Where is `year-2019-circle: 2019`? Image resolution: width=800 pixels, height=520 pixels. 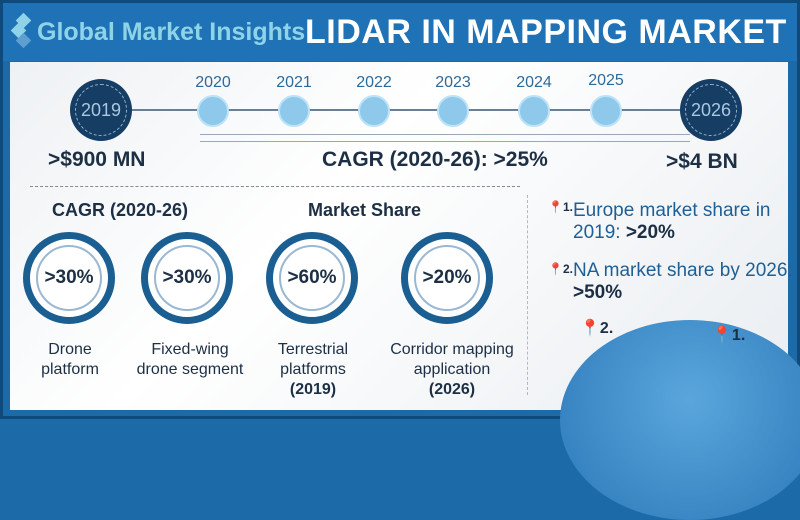 year-2019-circle: 2019 is located at coordinates (101, 110).